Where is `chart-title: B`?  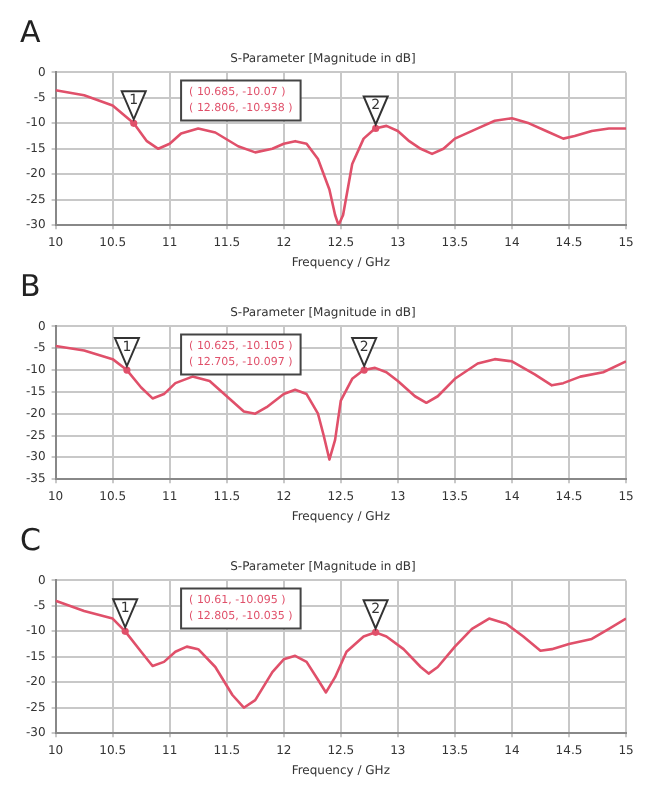 chart-title: B is located at coordinates (30, 285).